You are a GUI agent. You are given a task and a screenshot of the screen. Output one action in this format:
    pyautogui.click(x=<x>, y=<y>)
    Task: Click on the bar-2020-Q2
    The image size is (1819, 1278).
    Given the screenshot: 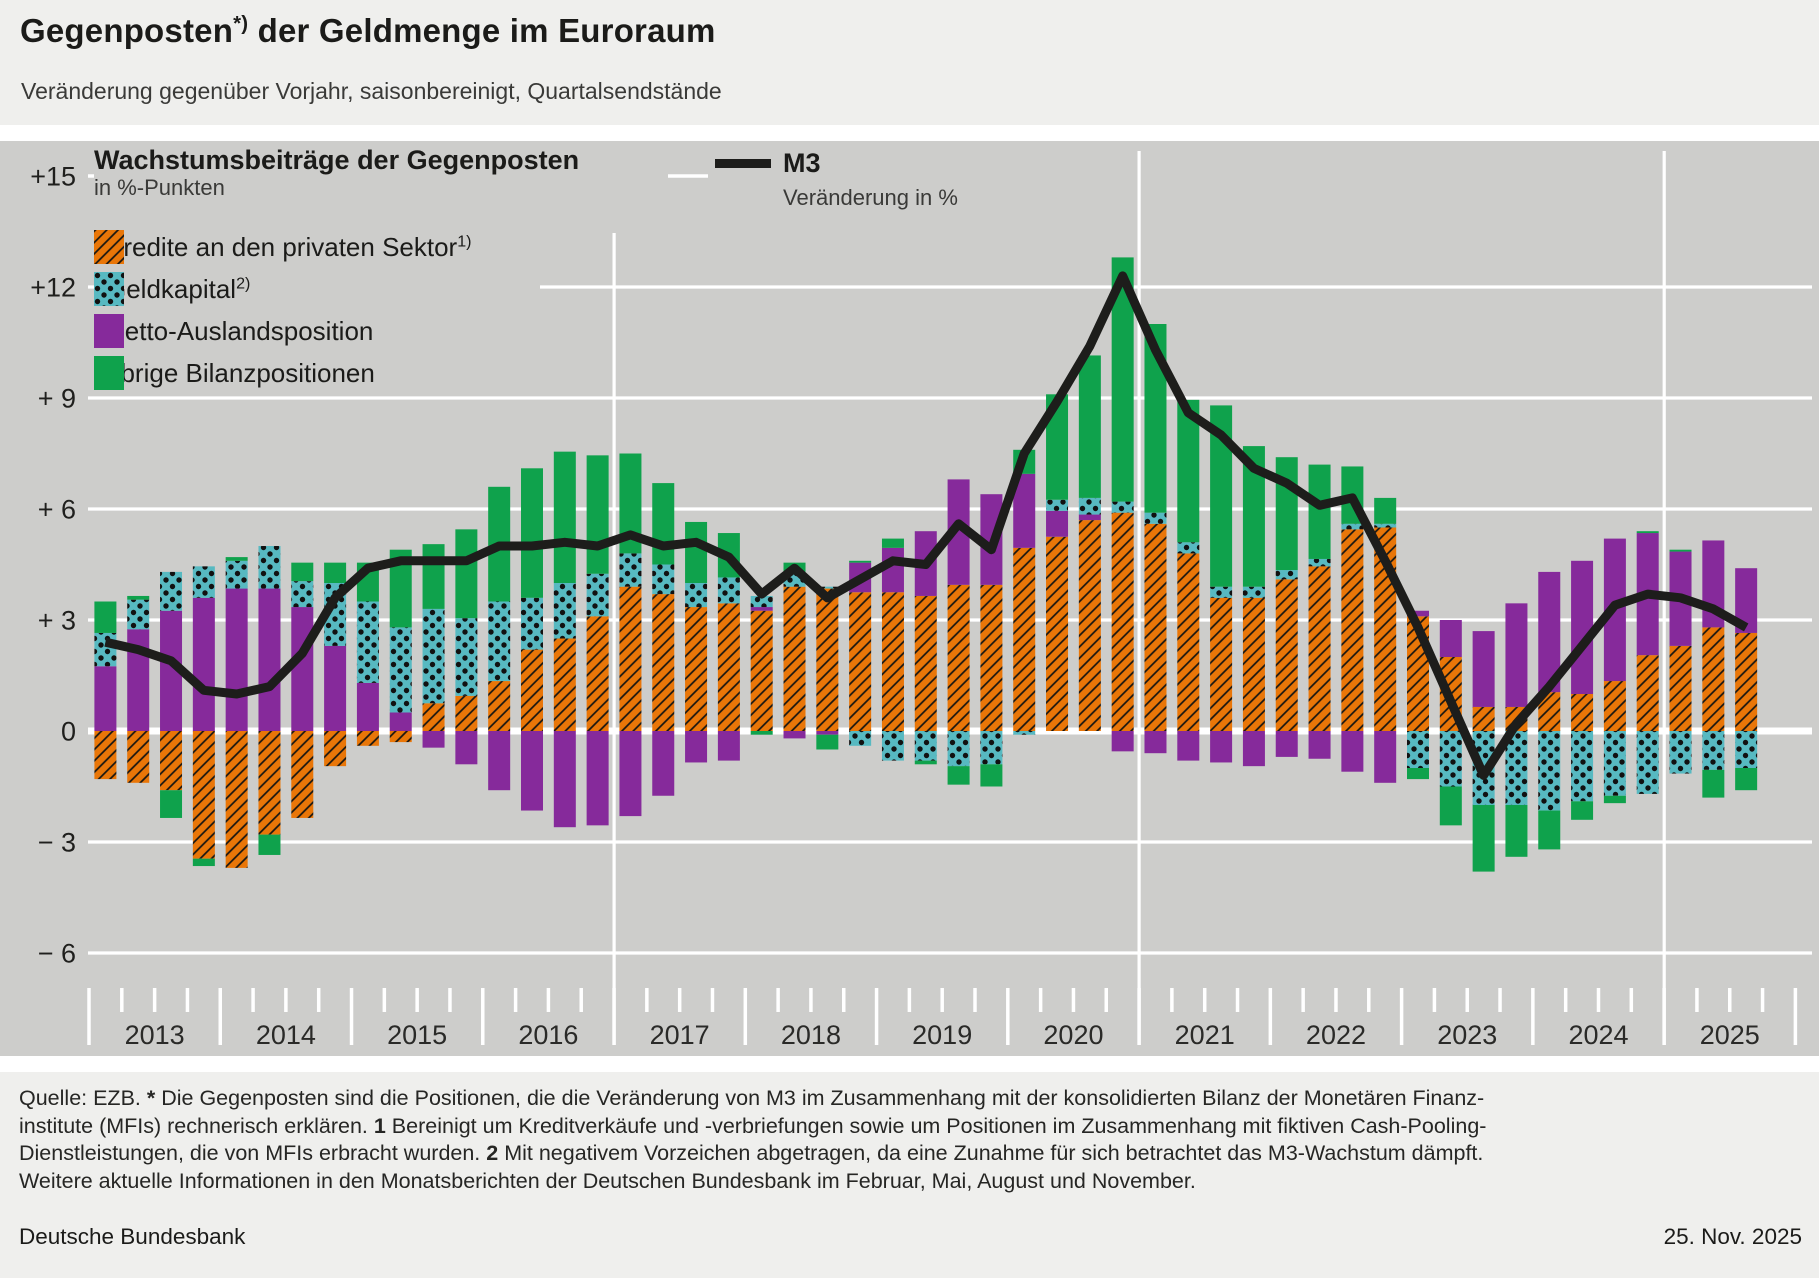 What is the action you would take?
    pyautogui.click(x=1057, y=562)
    